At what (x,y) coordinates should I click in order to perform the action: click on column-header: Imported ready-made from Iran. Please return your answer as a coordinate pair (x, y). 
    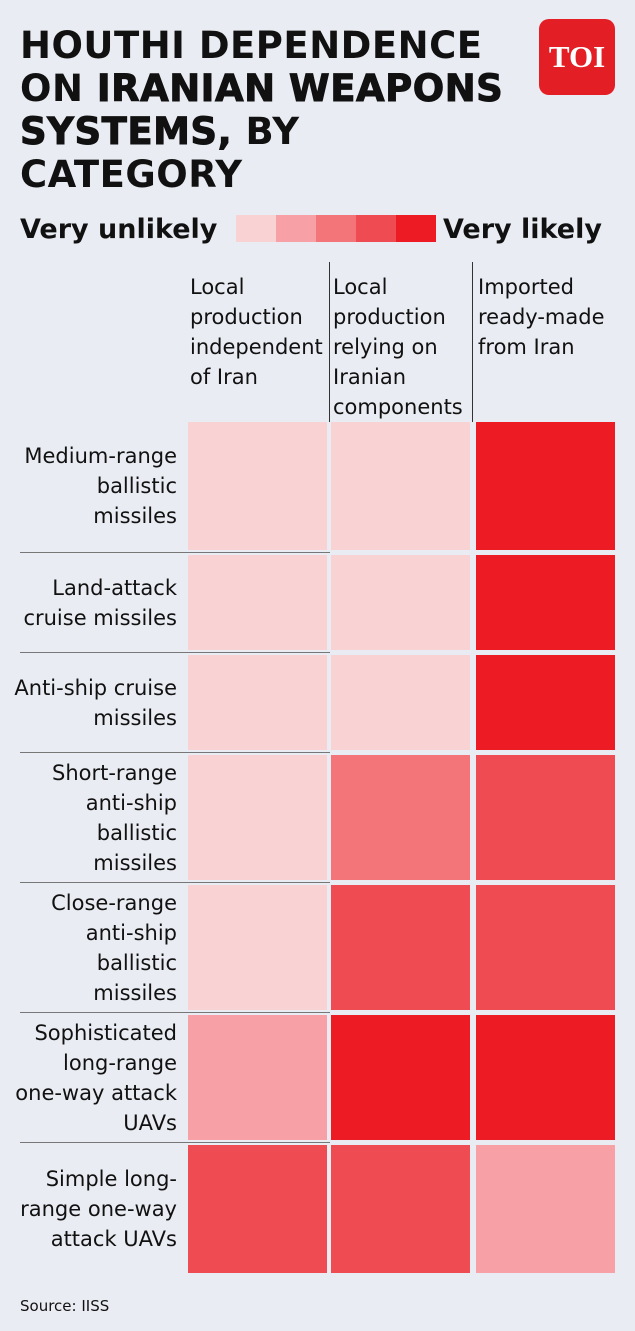
    Looking at the image, I should click on (541, 317).